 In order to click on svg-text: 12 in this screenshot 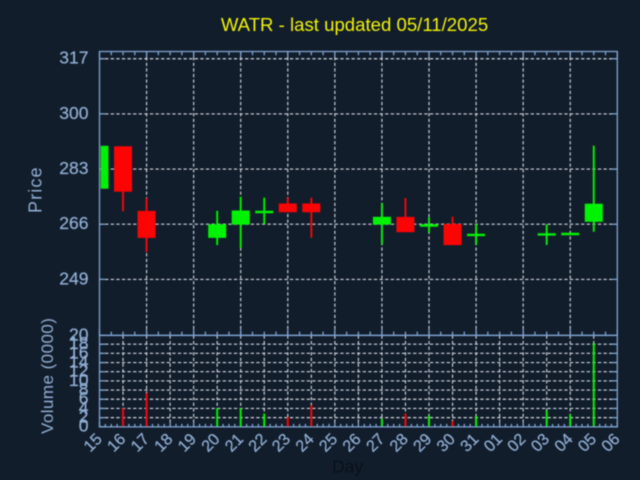, I will do `click(78, 371)`.